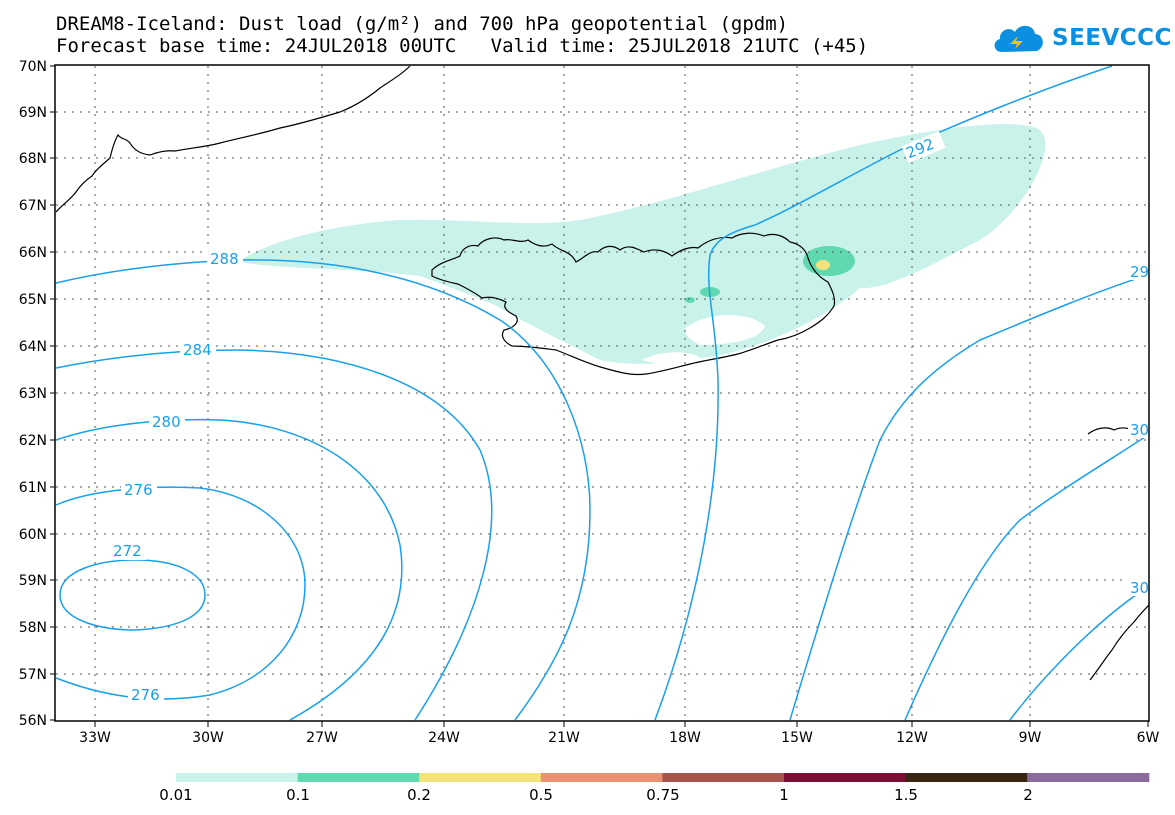 This screenshot has width=1175, height=815. I want to click on contour-label-272: 272, so click(127, 551).